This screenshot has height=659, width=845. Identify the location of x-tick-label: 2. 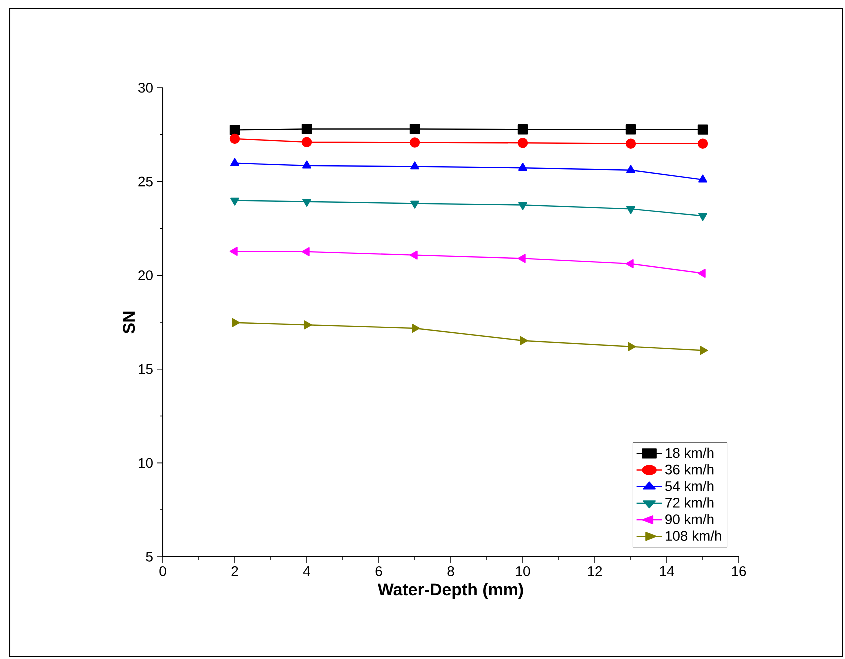
(235, 571).